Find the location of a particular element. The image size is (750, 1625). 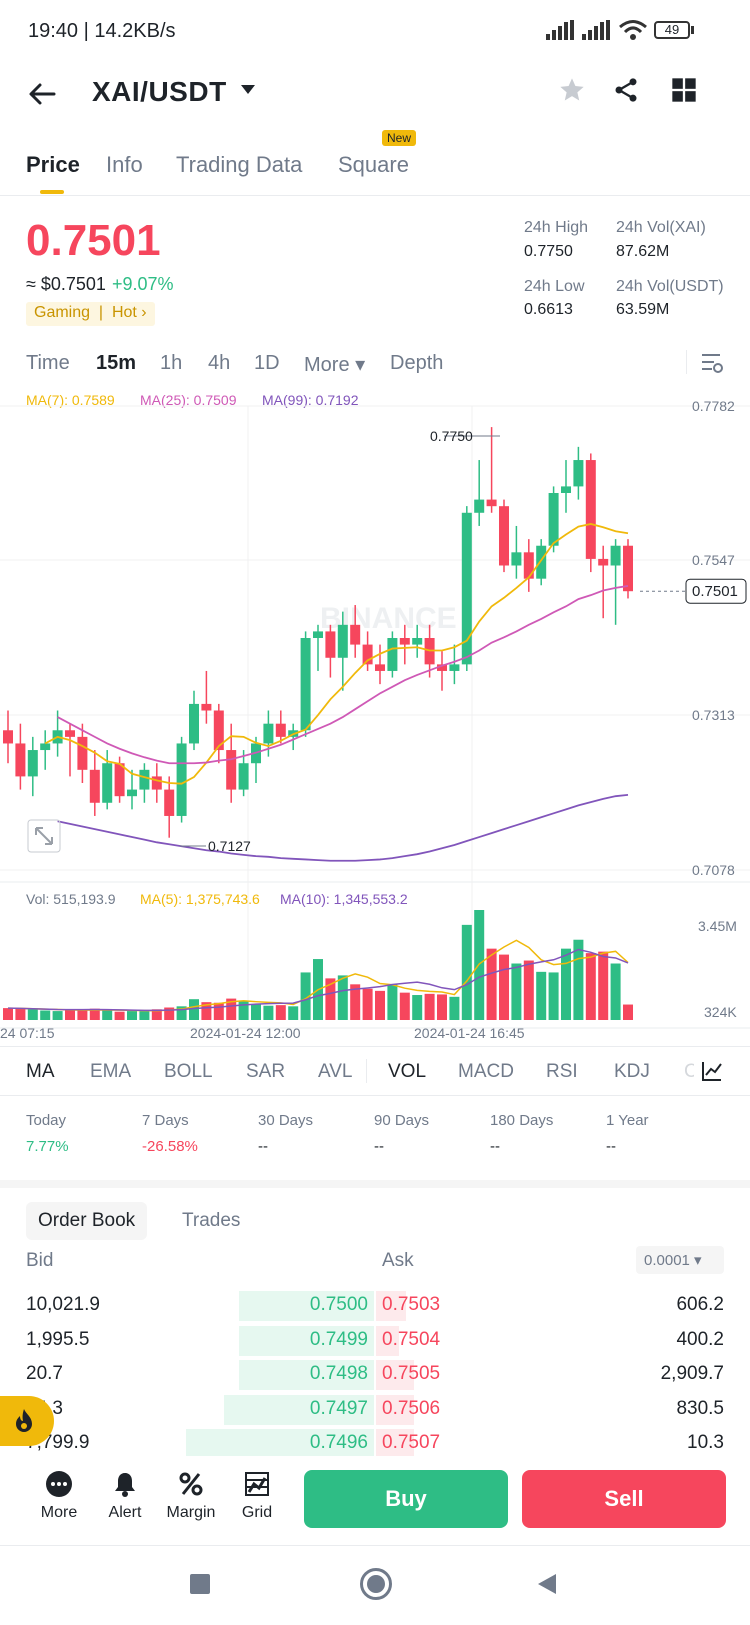

signal-icon is located at coordinates (560, 30).